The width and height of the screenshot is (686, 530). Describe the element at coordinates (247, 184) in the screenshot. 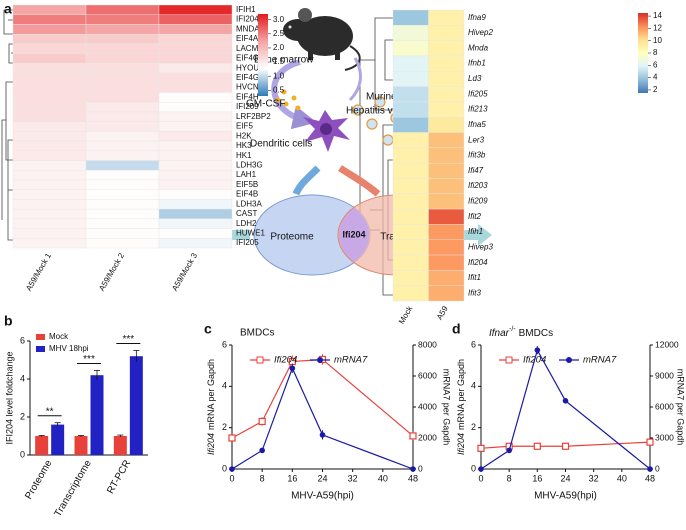

I see `row-label: EIF5B` at that location.